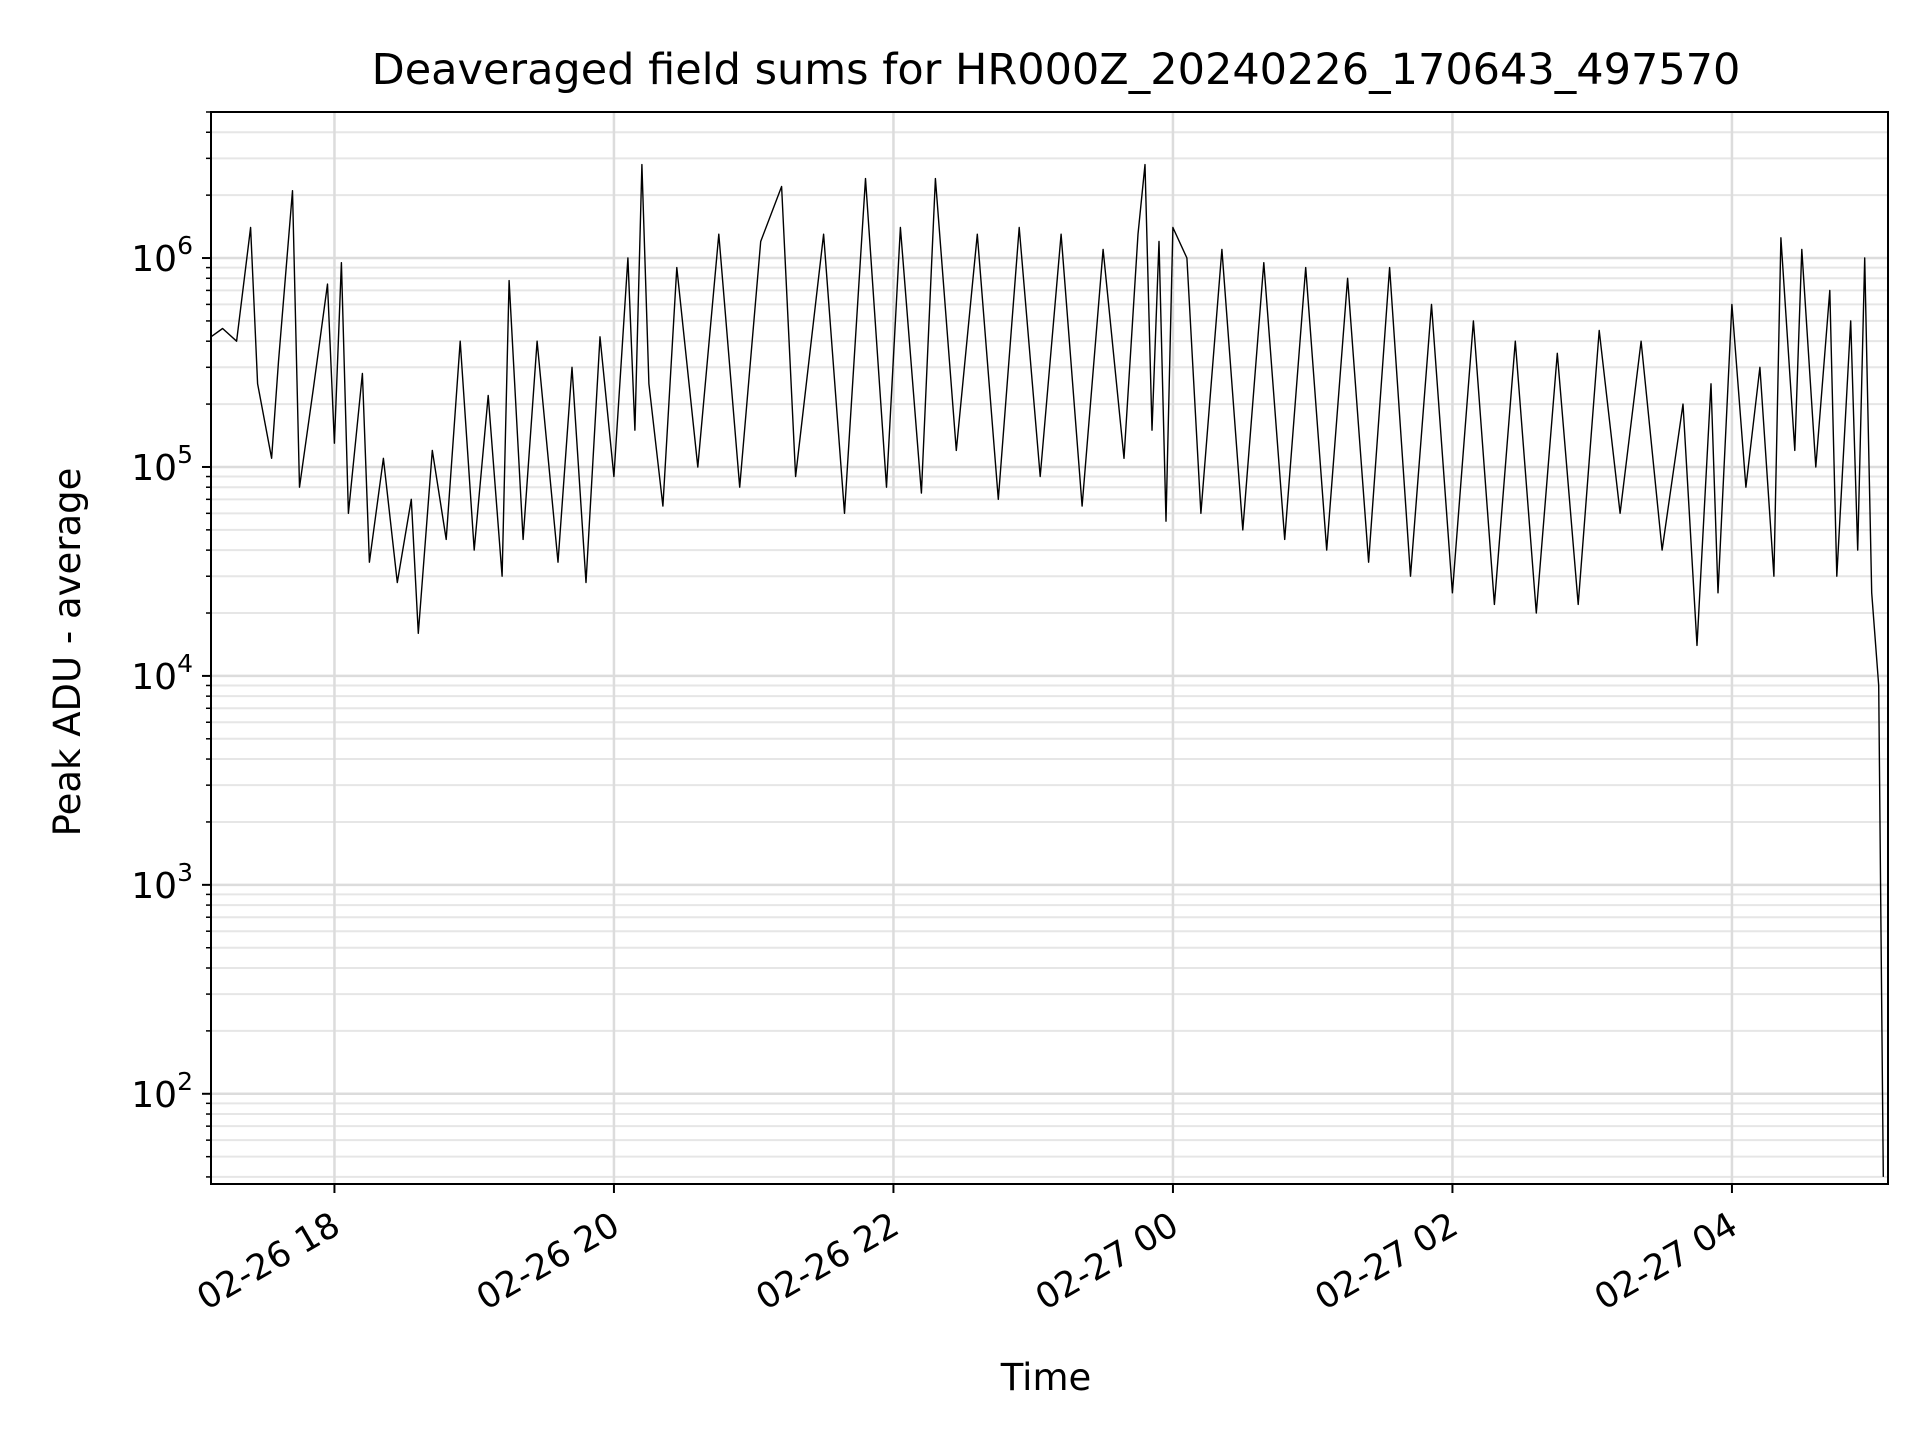 This screenshot has width=1920, height=1440. What do you see at coordinates (162, 1091) in the screenshot?
I see `y-tick-label: 10²` at bounding box center [162, 1091].